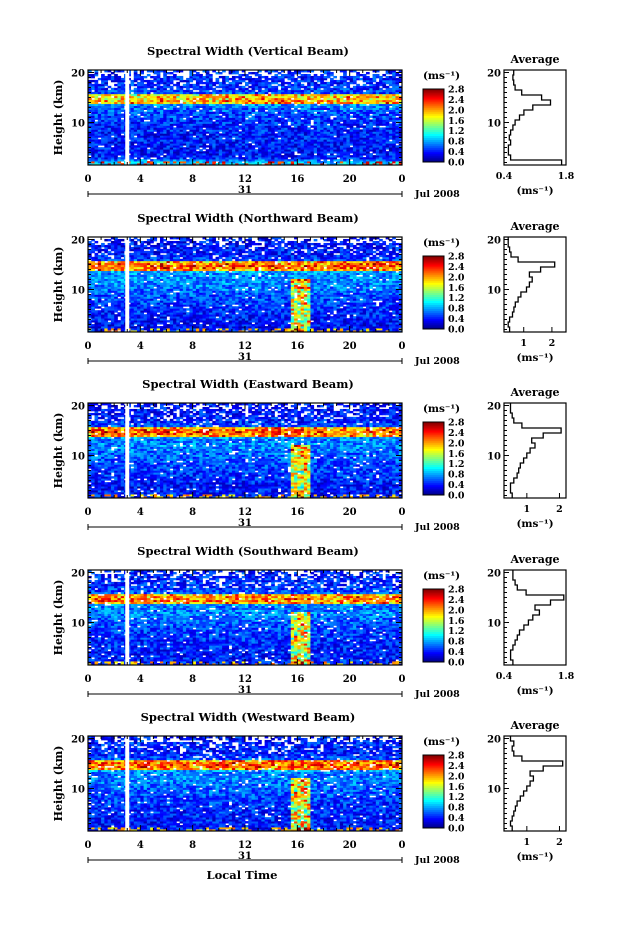 The image size is (623, 933). I want to click on heatmap, so click(245, 284).